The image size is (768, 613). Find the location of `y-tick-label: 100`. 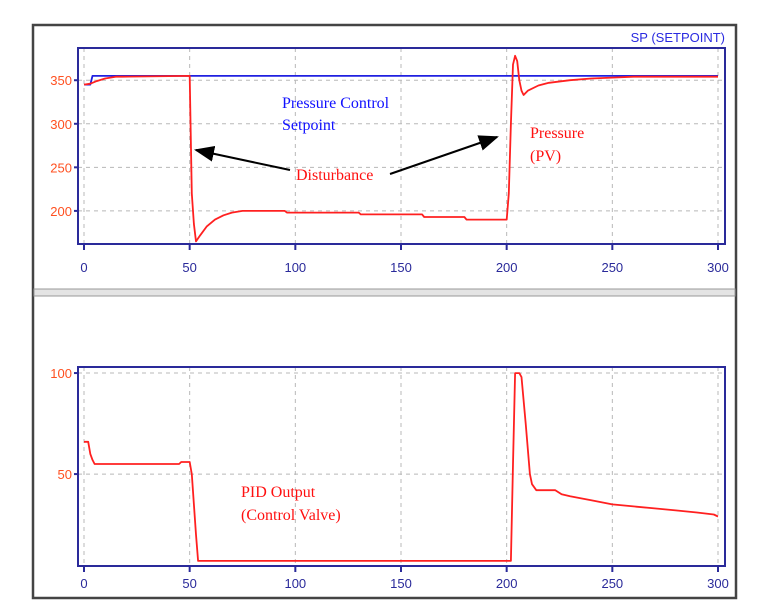

y-tick-label: 100 is located at coordinates (61, 373).